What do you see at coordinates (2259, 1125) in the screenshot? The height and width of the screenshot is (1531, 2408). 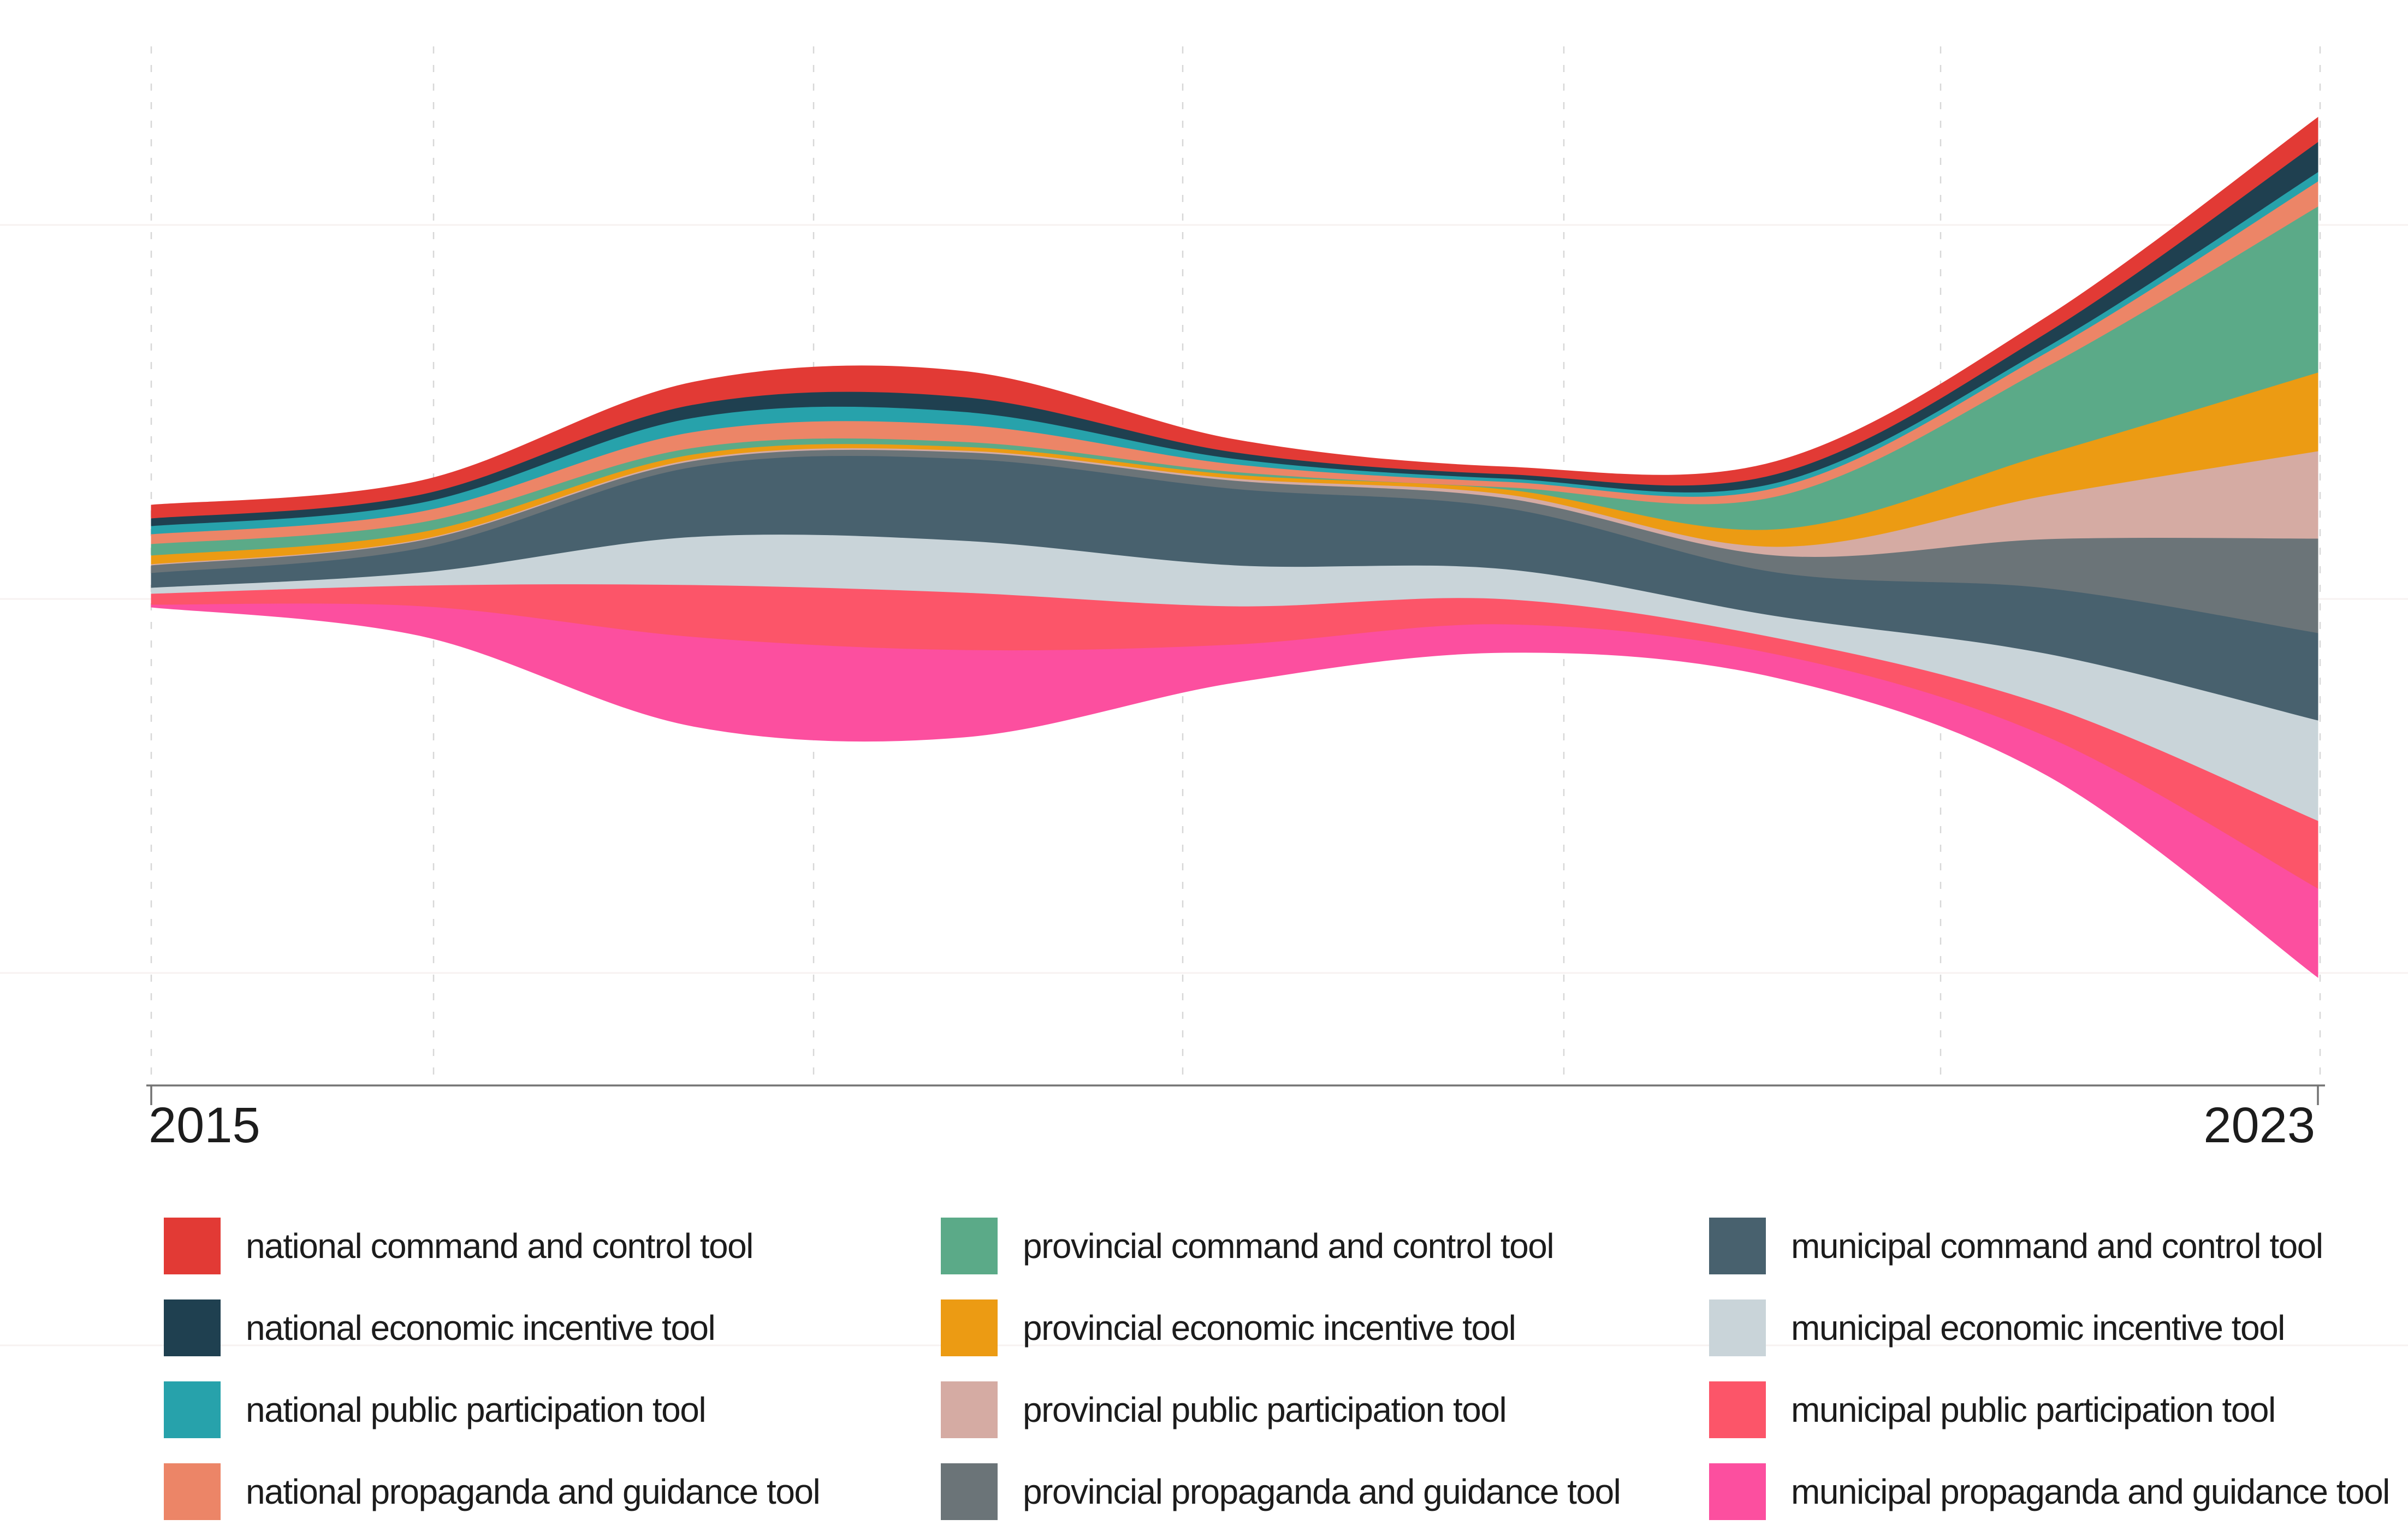 I see `x-axis-label-end: 2023` at bounding box center [2259, 1125].